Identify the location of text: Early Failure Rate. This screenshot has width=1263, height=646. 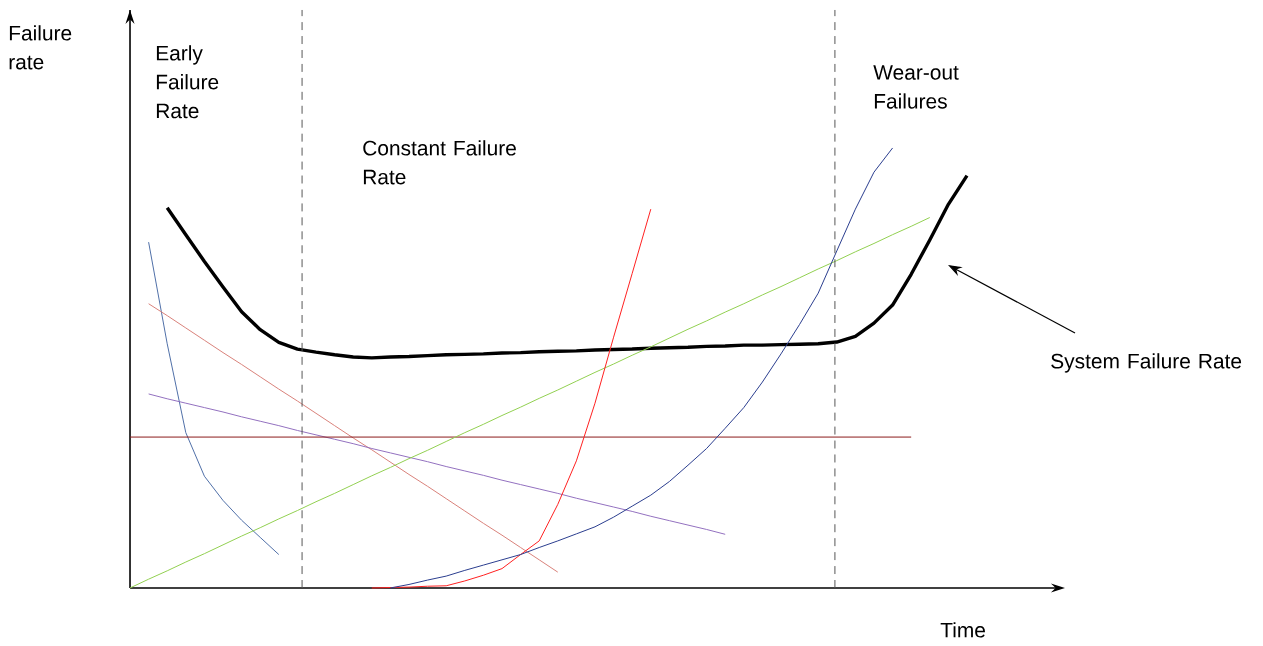
(187, 82).